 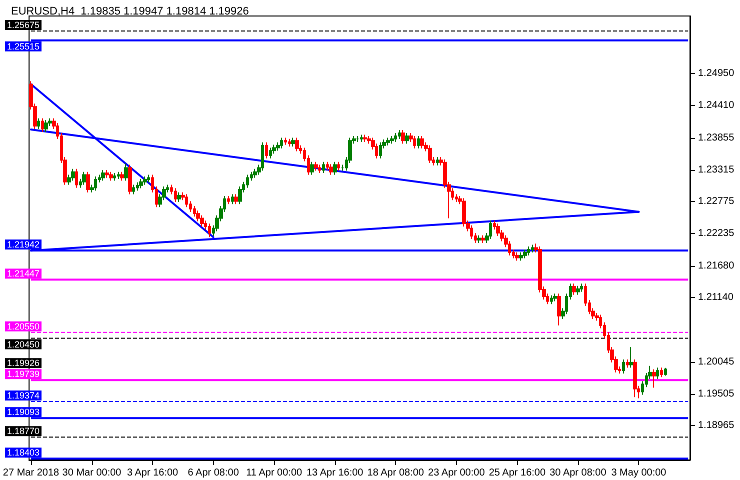 I want to click on y-tick-label: 1.24410, so click(x=716, y=105).